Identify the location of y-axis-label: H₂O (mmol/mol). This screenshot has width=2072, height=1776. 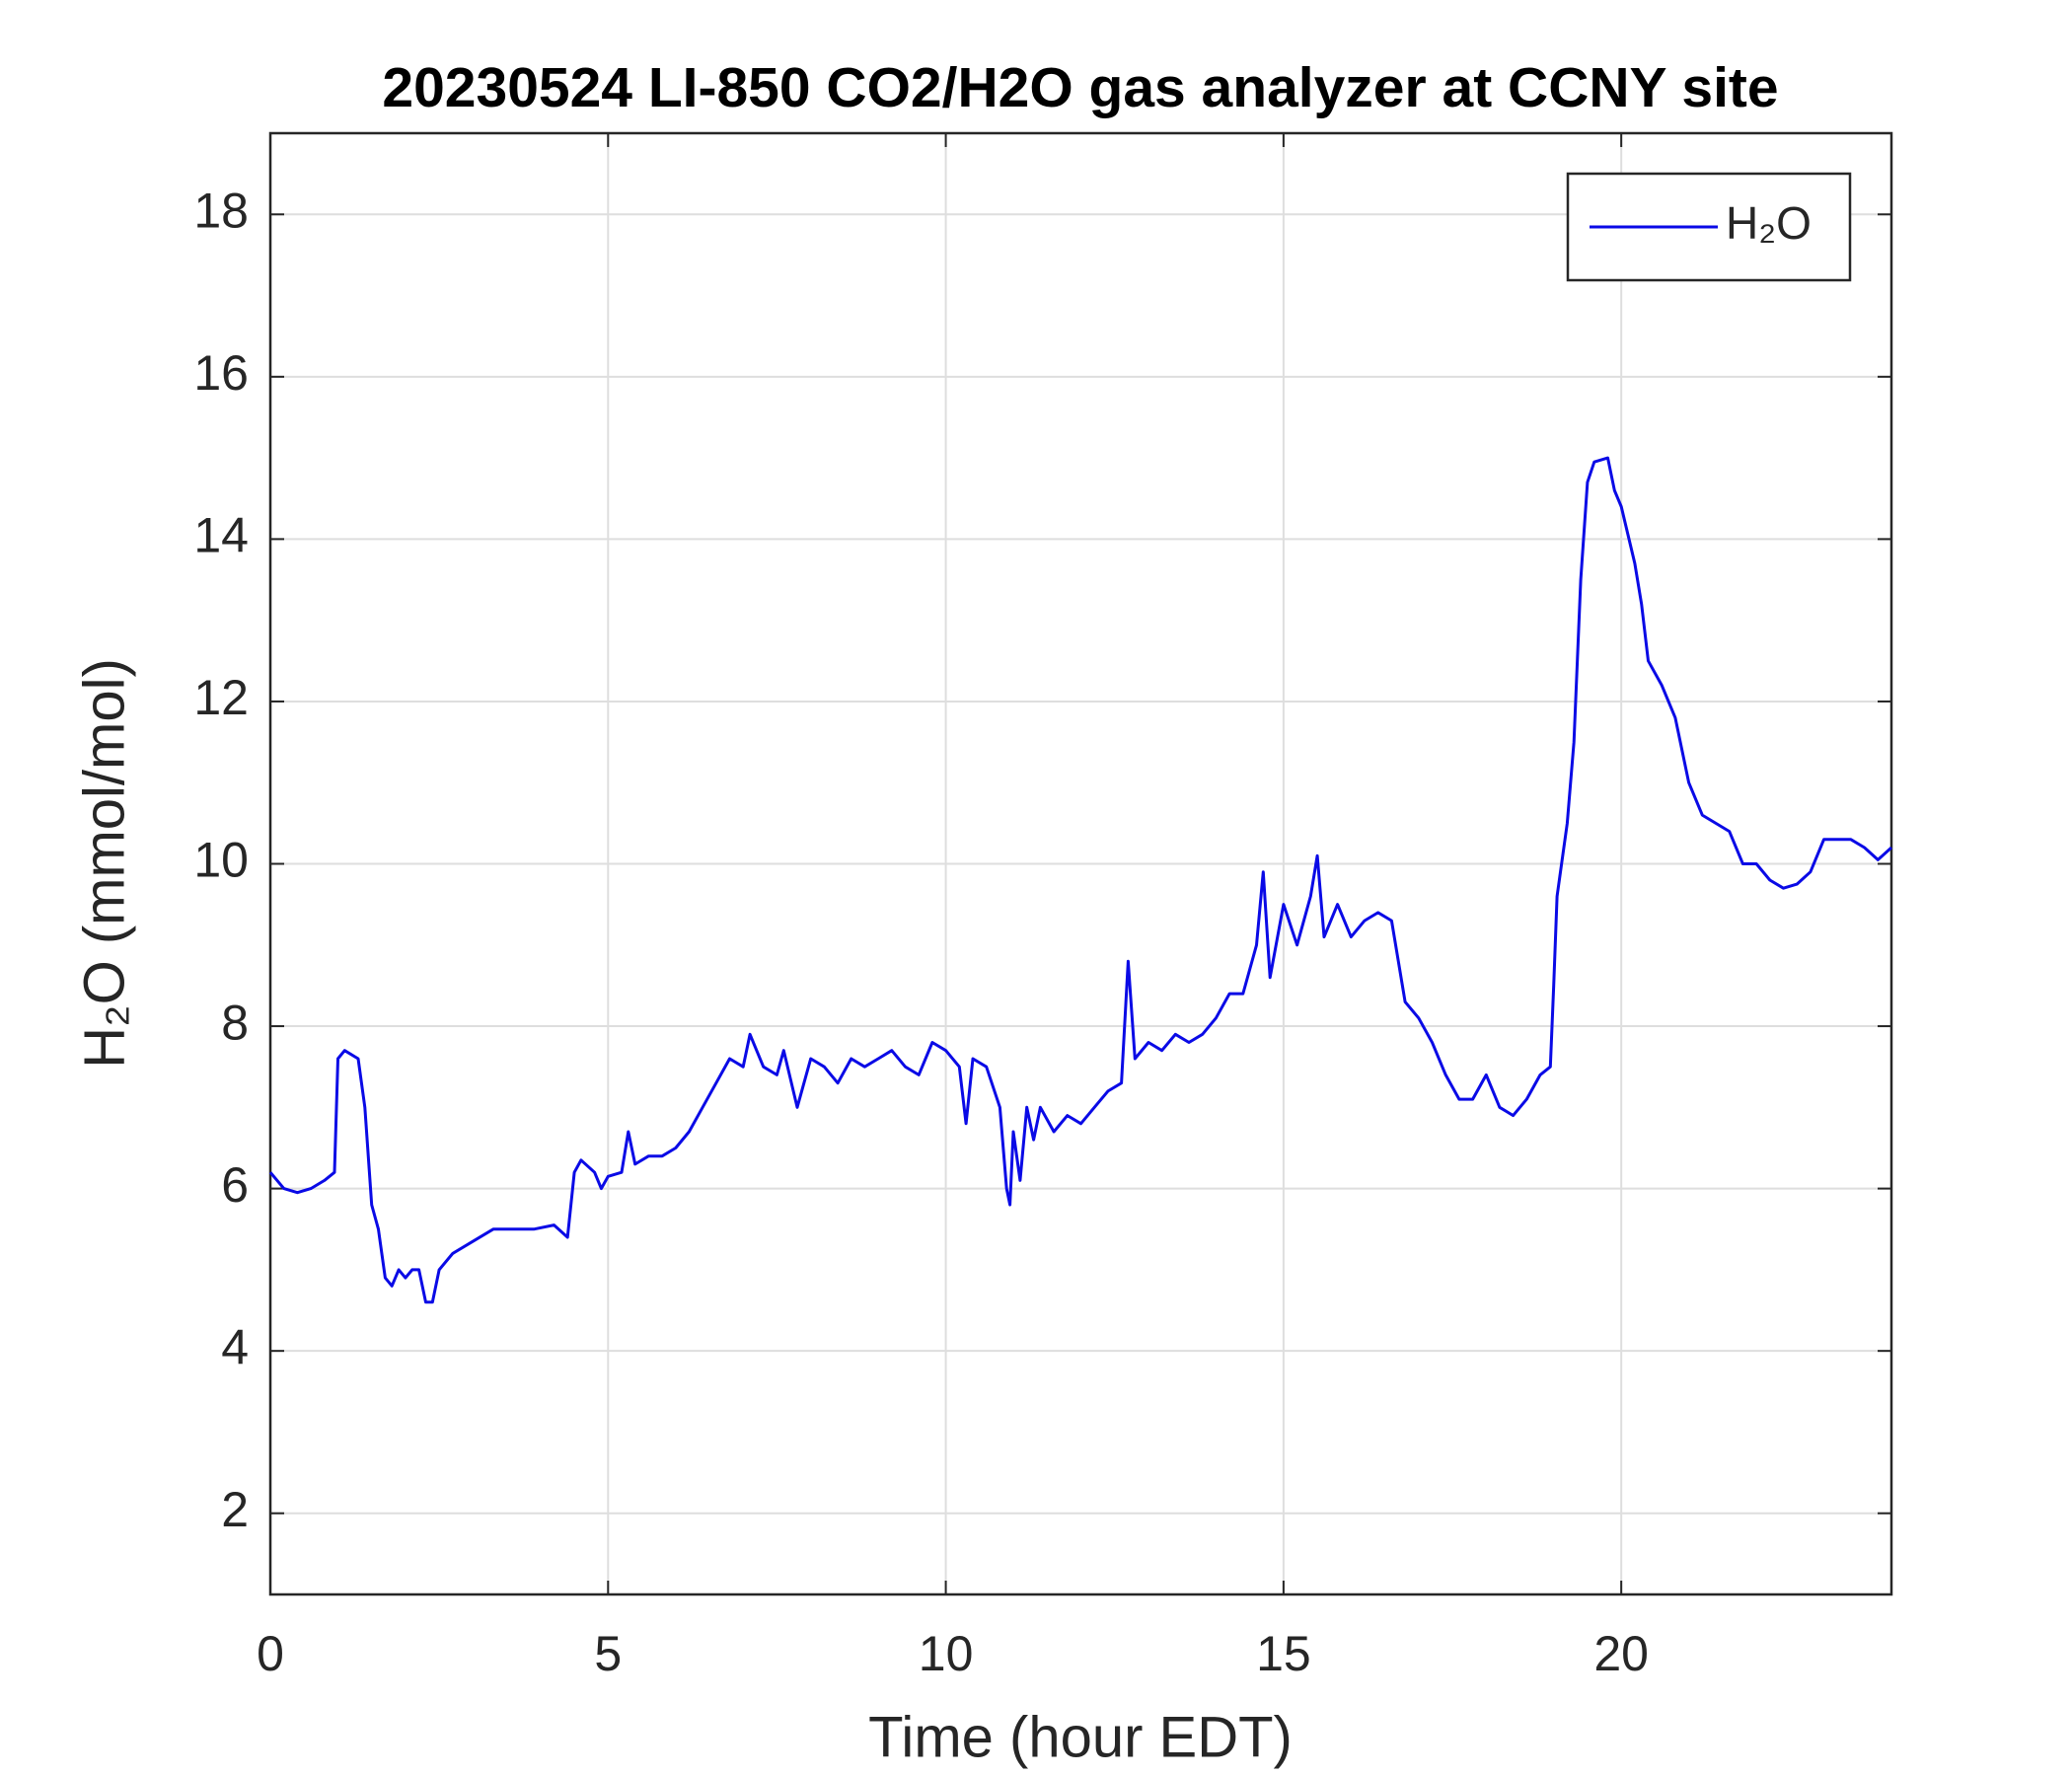
(104, 864).